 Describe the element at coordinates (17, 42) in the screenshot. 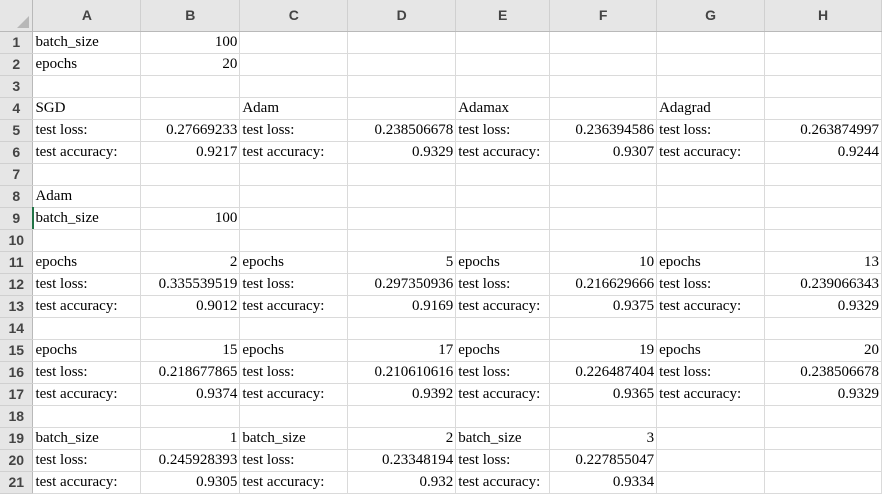

I see `row-header: 1` at that location.